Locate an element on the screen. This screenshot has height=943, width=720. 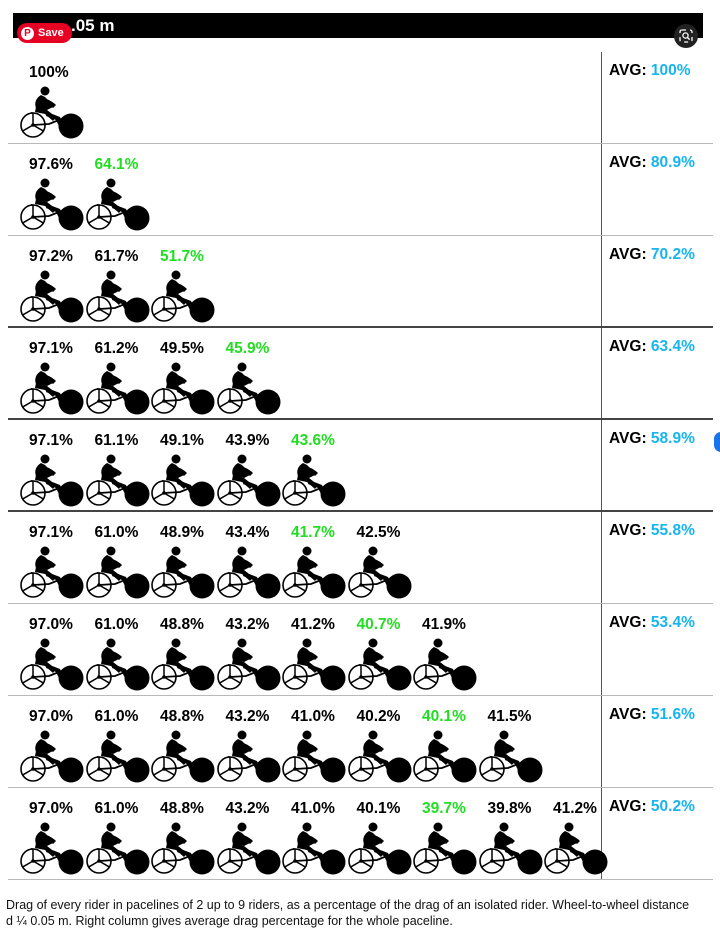
drag-percentage: 43.4% is located at coordinates (247, 532).